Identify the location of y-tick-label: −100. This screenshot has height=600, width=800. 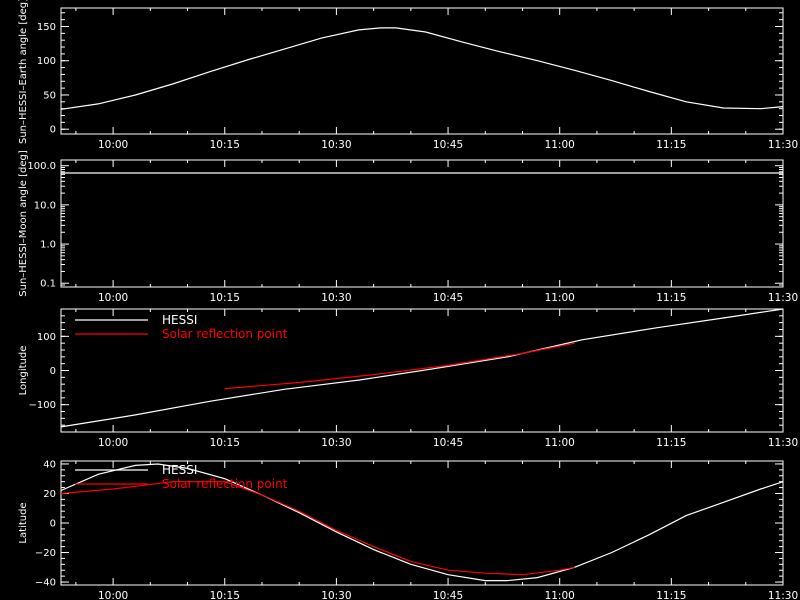
(42, 405).